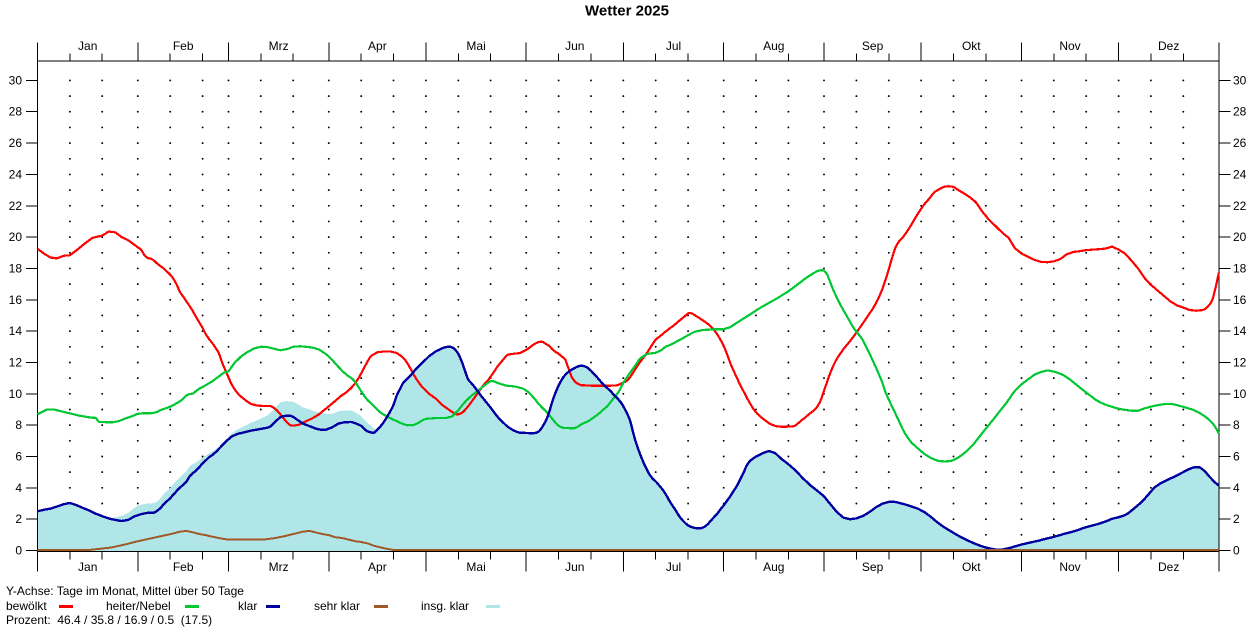  Describe the element at coordinates (247, 606) in the screenshot. I see `svg-text: klar` at that location.